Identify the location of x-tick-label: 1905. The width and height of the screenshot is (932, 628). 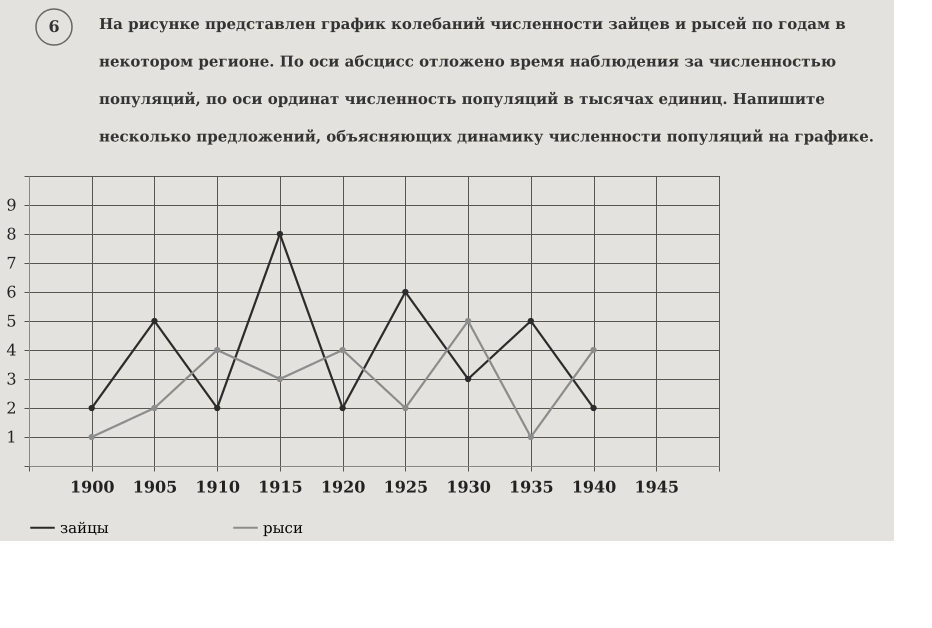
(155, 487).